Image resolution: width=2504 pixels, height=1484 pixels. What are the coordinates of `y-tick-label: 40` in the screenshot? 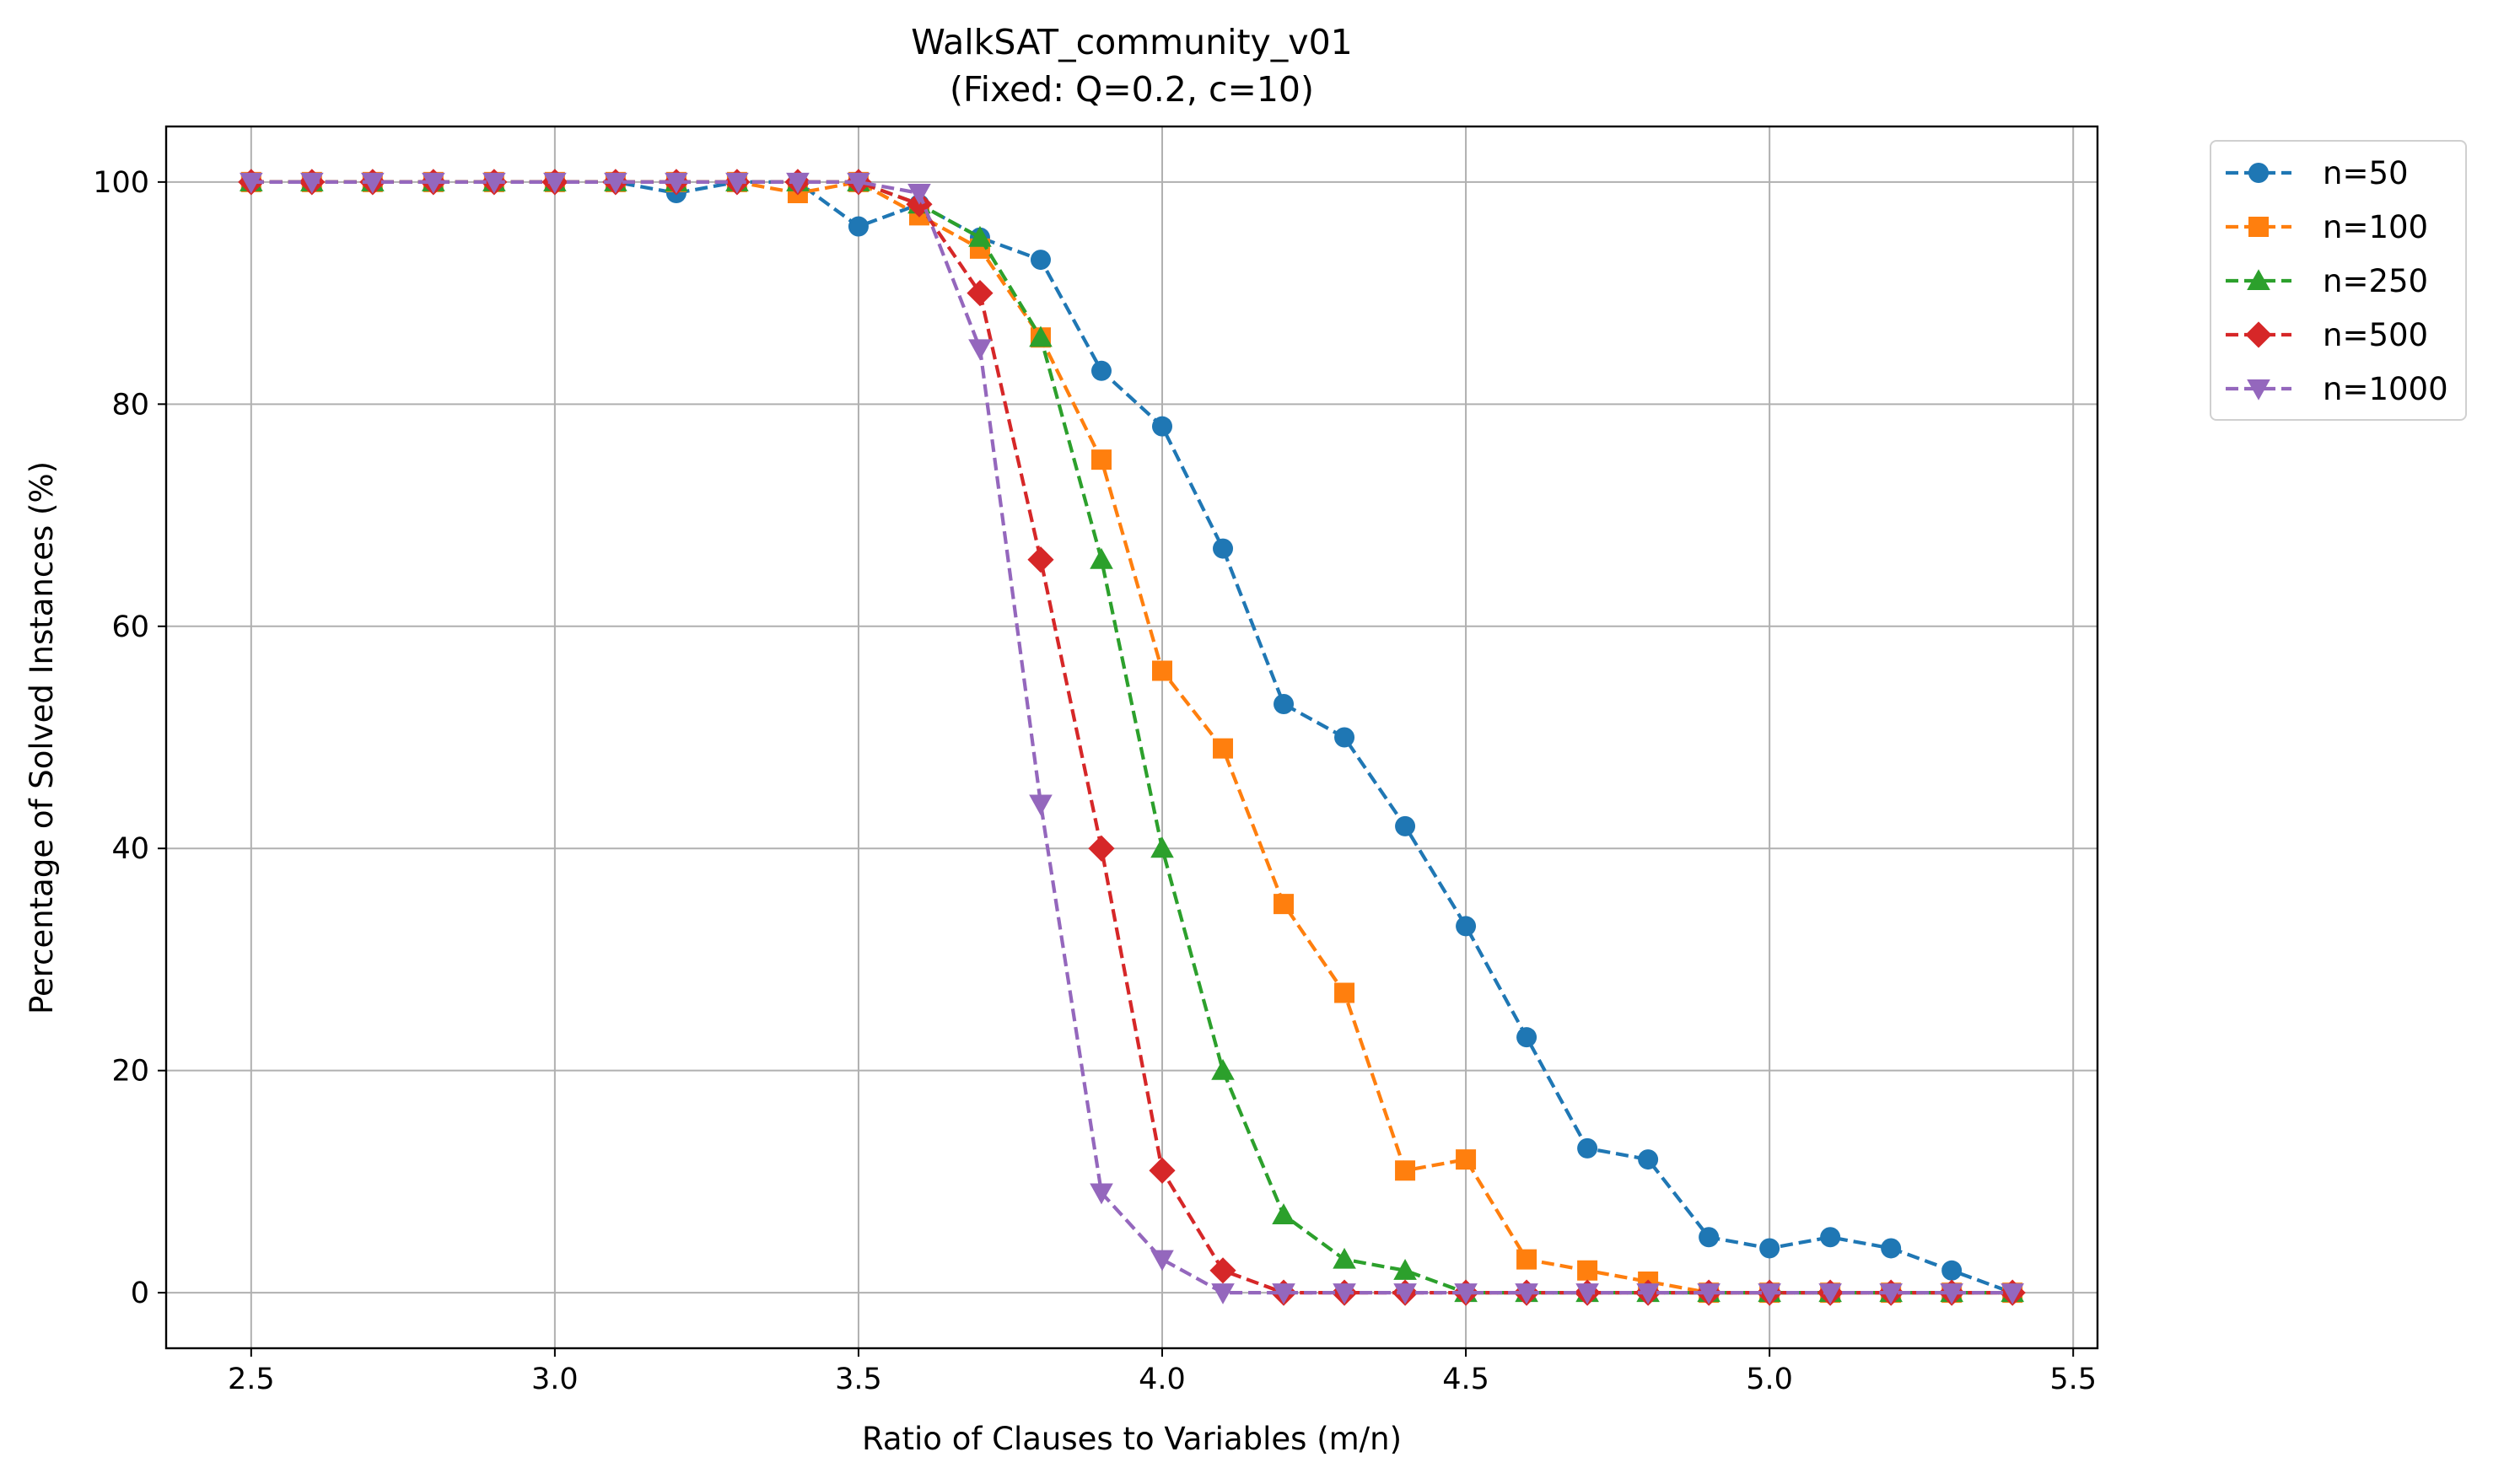 It's located at (130, 849).